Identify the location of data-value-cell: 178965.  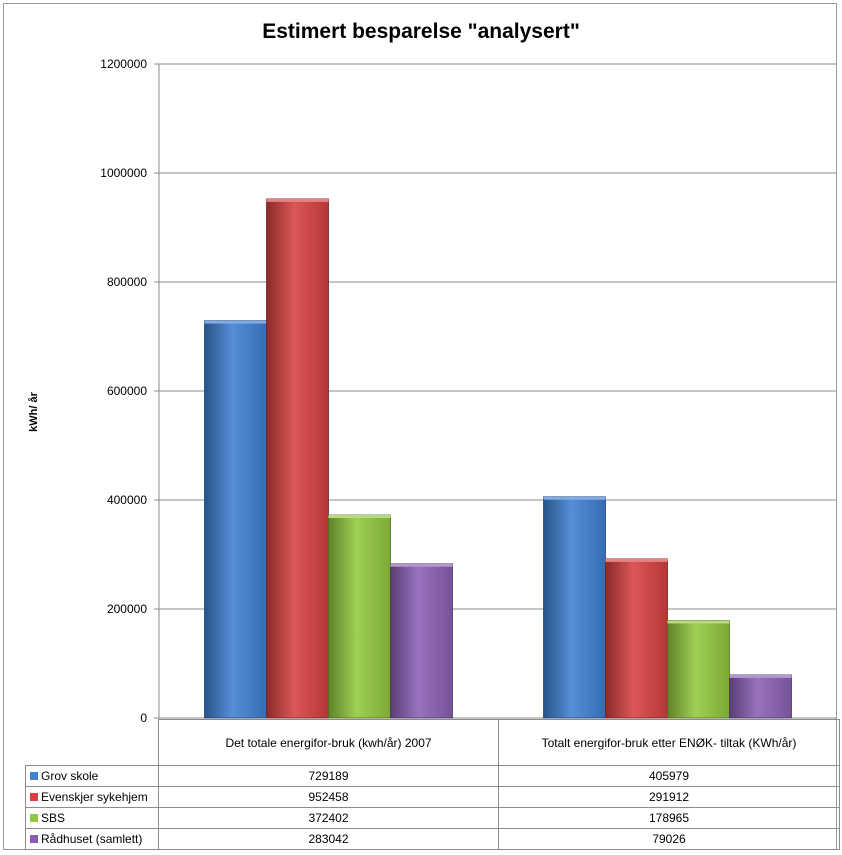
(669, 818).